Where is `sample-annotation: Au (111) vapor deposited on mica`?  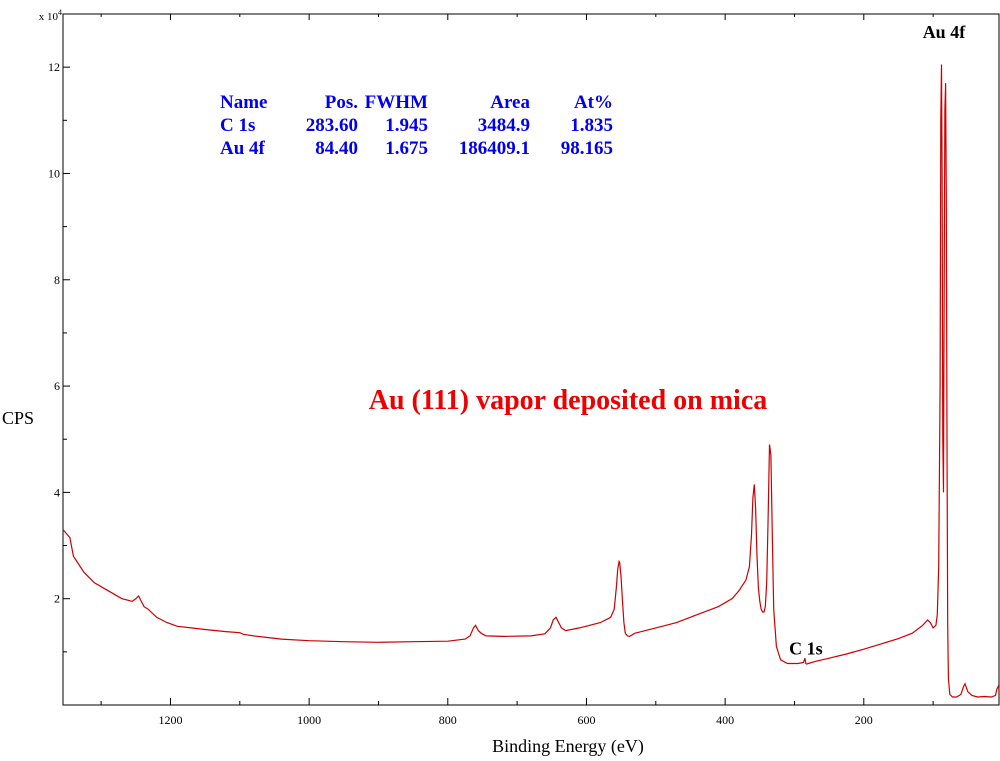
sample-annotation: Au (111) vapor deposited on mica is located at coordinates (568, 400).